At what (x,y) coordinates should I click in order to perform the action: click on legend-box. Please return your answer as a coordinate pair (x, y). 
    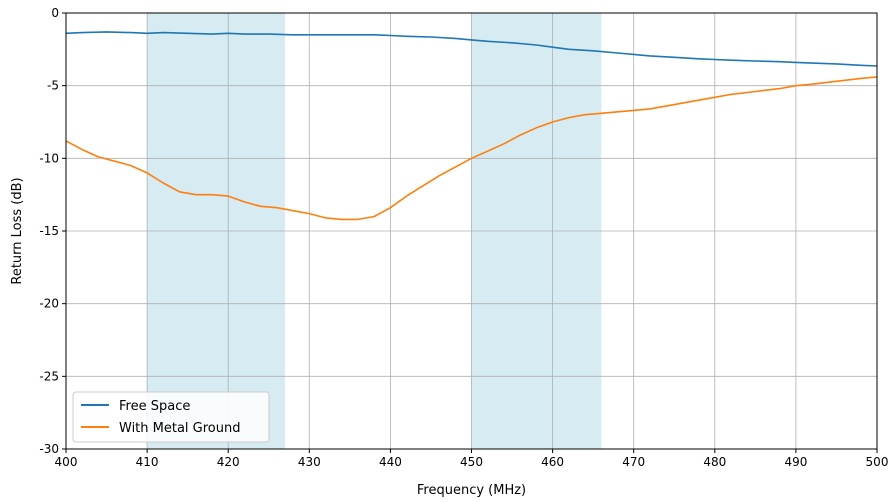
    Looking at the image, I should click on (171, 417).